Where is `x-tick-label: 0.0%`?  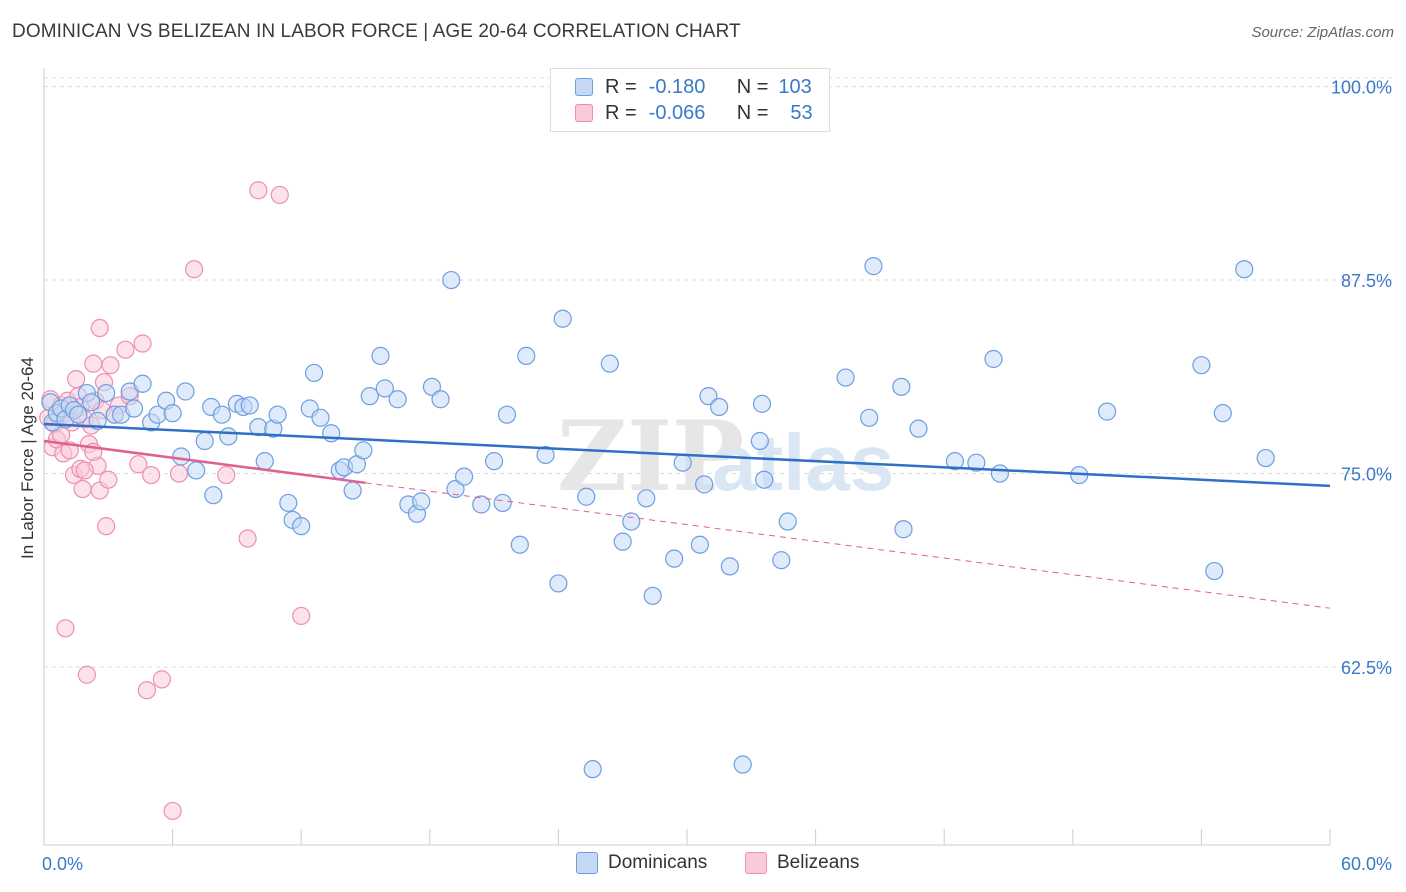 x-tick-label: 0.0% is located at coordinates (62, 864).